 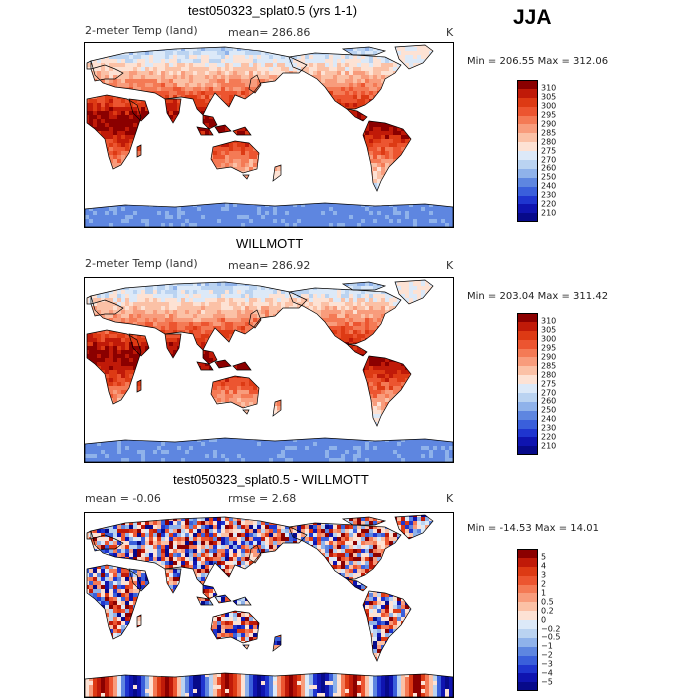 I want to click on colorbar-bin: 310, so click(x=536, y=86).